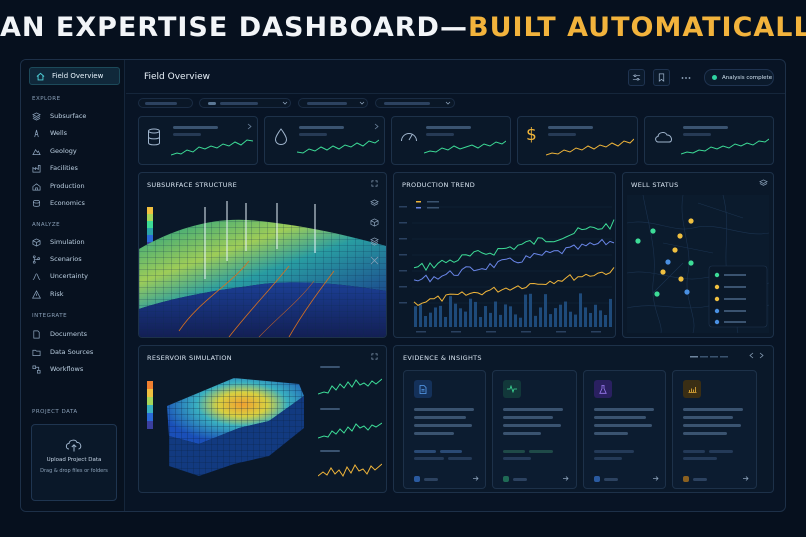 The height and width of the screenshot is (537, 806). Describe the element at coordinates (69, 276) in the screenshot. I see `sidebar-item-label: Uncertainty` at that location.